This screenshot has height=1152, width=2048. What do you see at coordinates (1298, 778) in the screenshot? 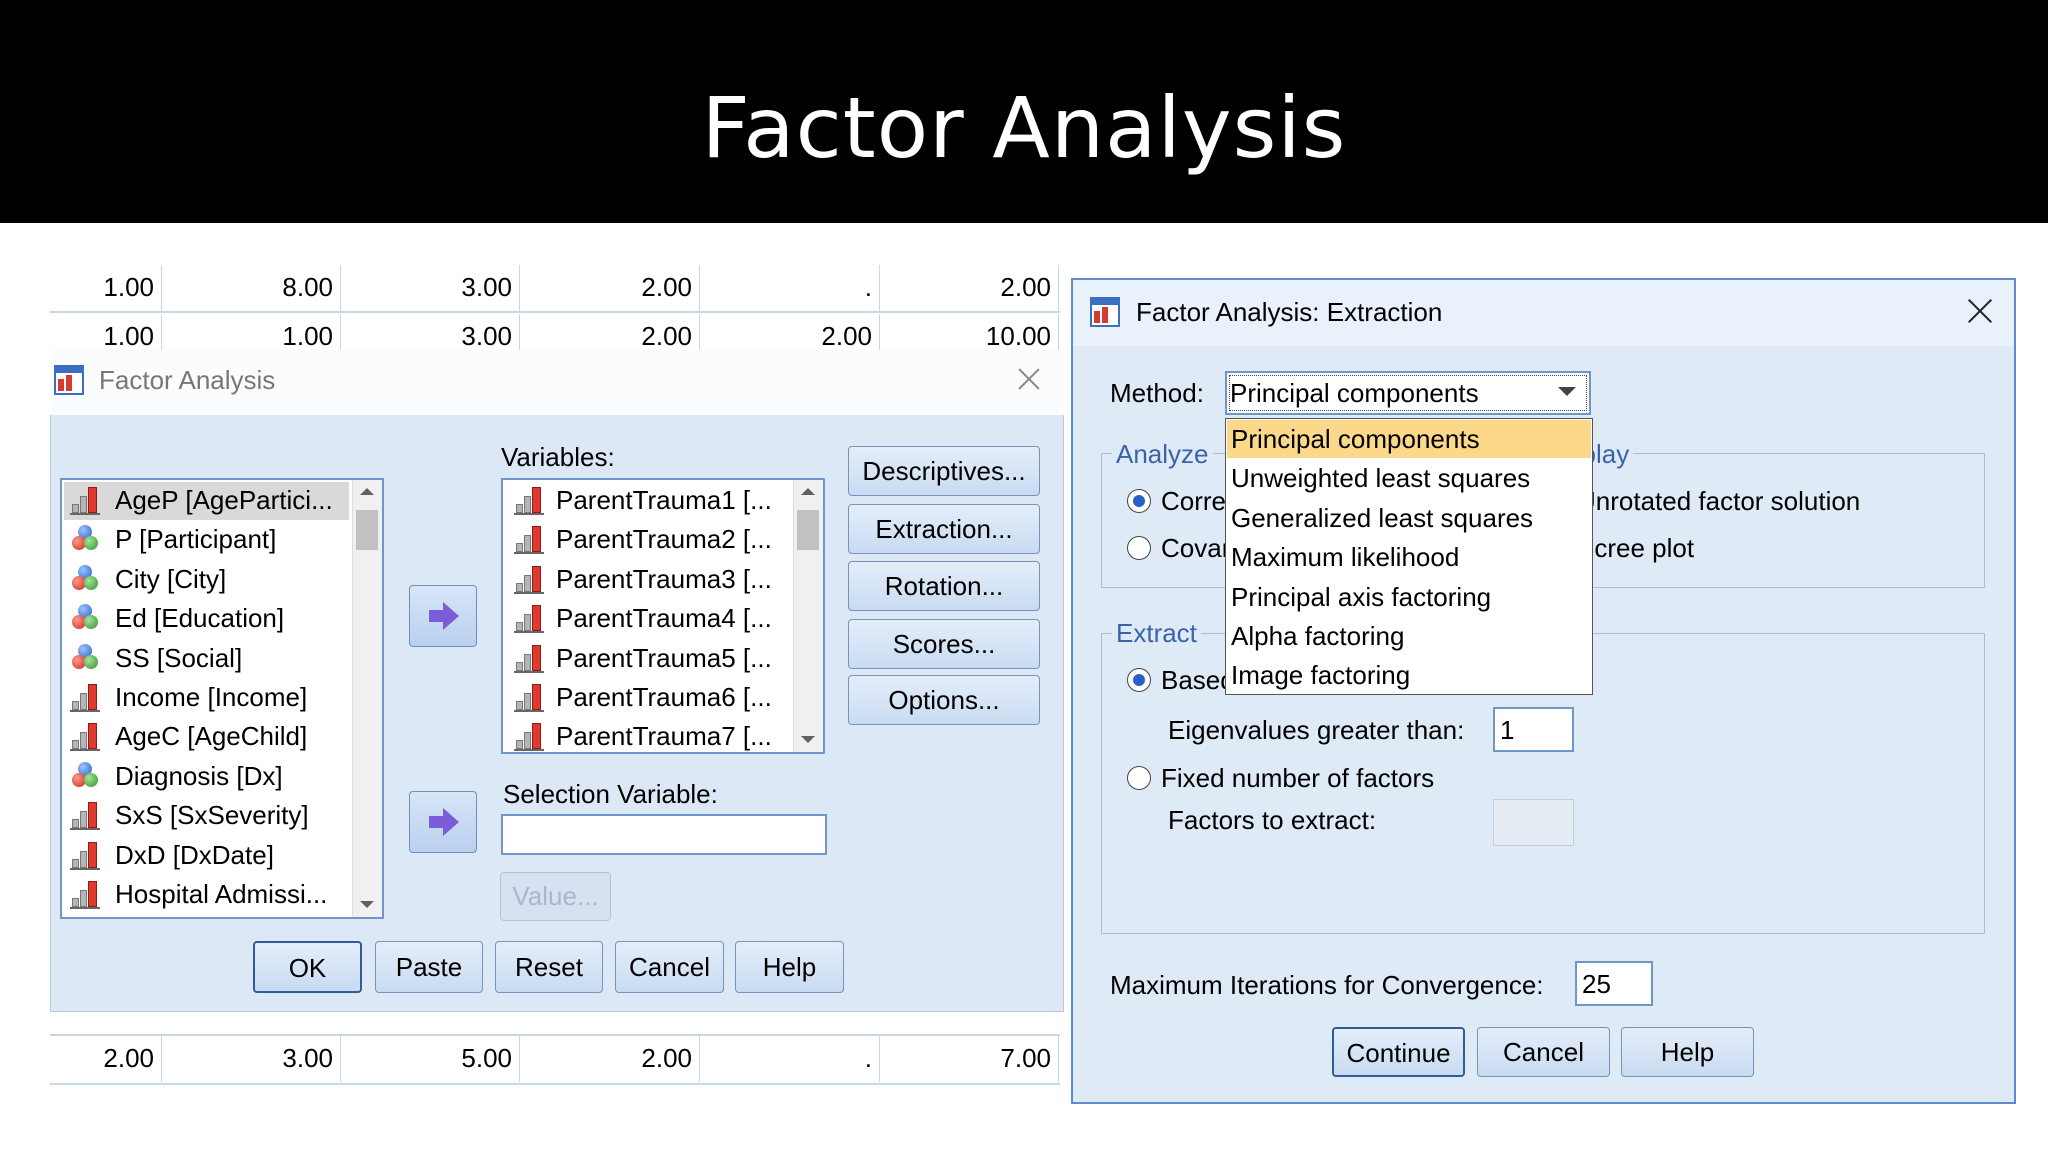
I see `radio-label: Fixed number of factors` at bounding box center [1298, 778].